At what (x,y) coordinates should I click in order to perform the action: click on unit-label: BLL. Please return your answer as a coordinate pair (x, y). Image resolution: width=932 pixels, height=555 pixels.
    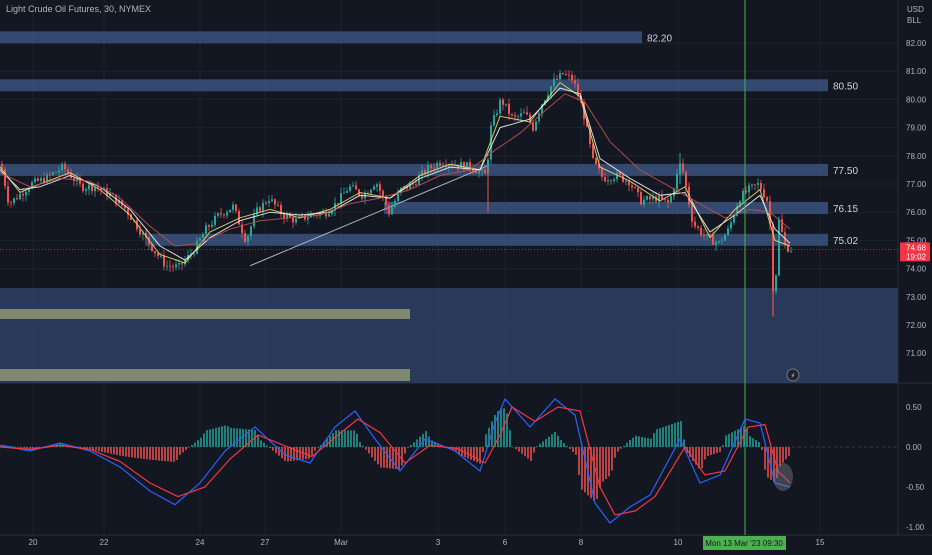
    Looking at the image, I should click on (914, 20).